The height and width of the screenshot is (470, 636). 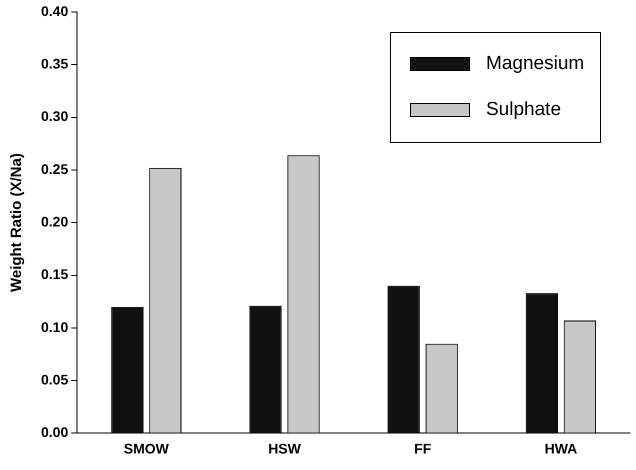 I want to click on x-tick-label: FF, so click(x=423, y=448).